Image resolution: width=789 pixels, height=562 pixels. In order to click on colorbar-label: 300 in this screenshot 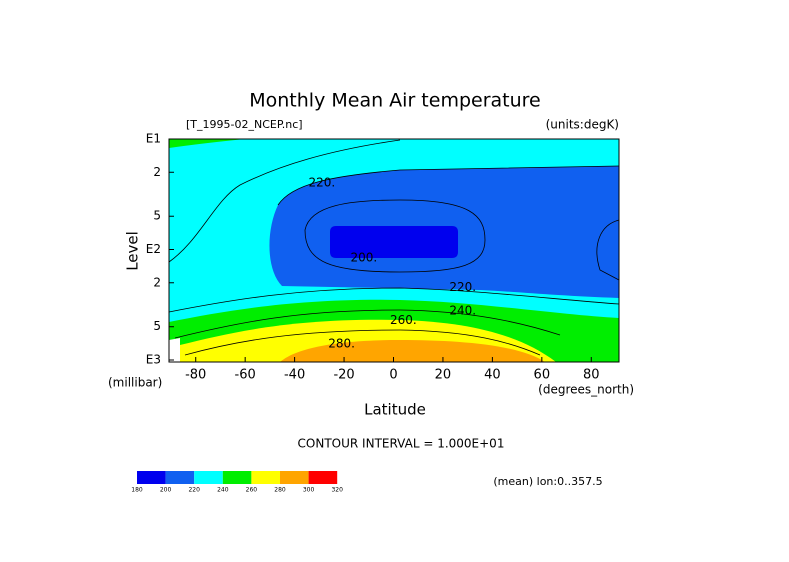, I will do `click(309, 490)`.